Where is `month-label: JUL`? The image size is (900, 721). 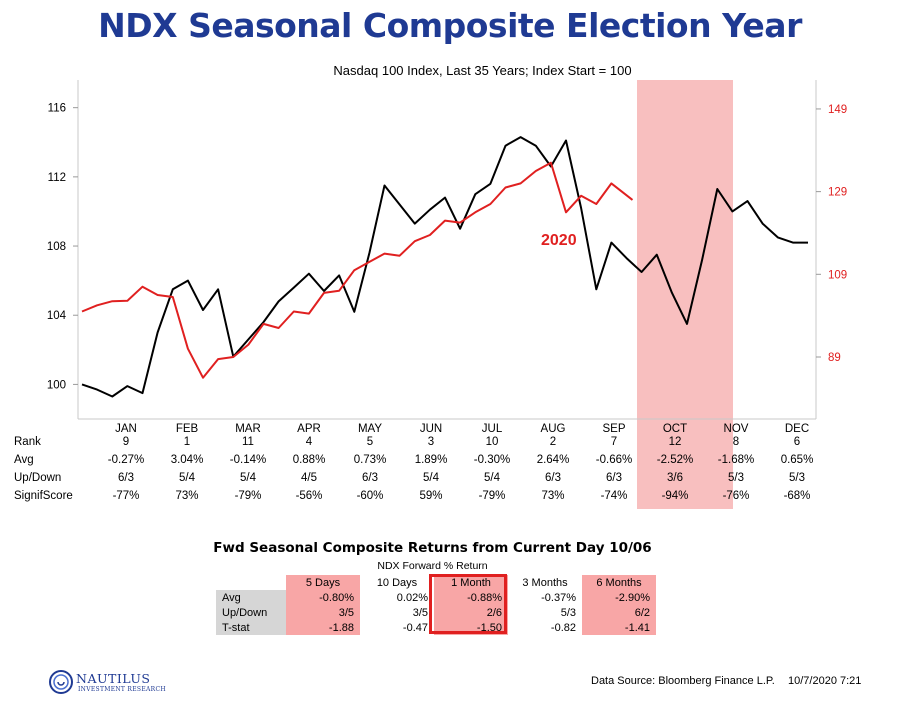
month-label: JUL is located at coordinates (492, 429).